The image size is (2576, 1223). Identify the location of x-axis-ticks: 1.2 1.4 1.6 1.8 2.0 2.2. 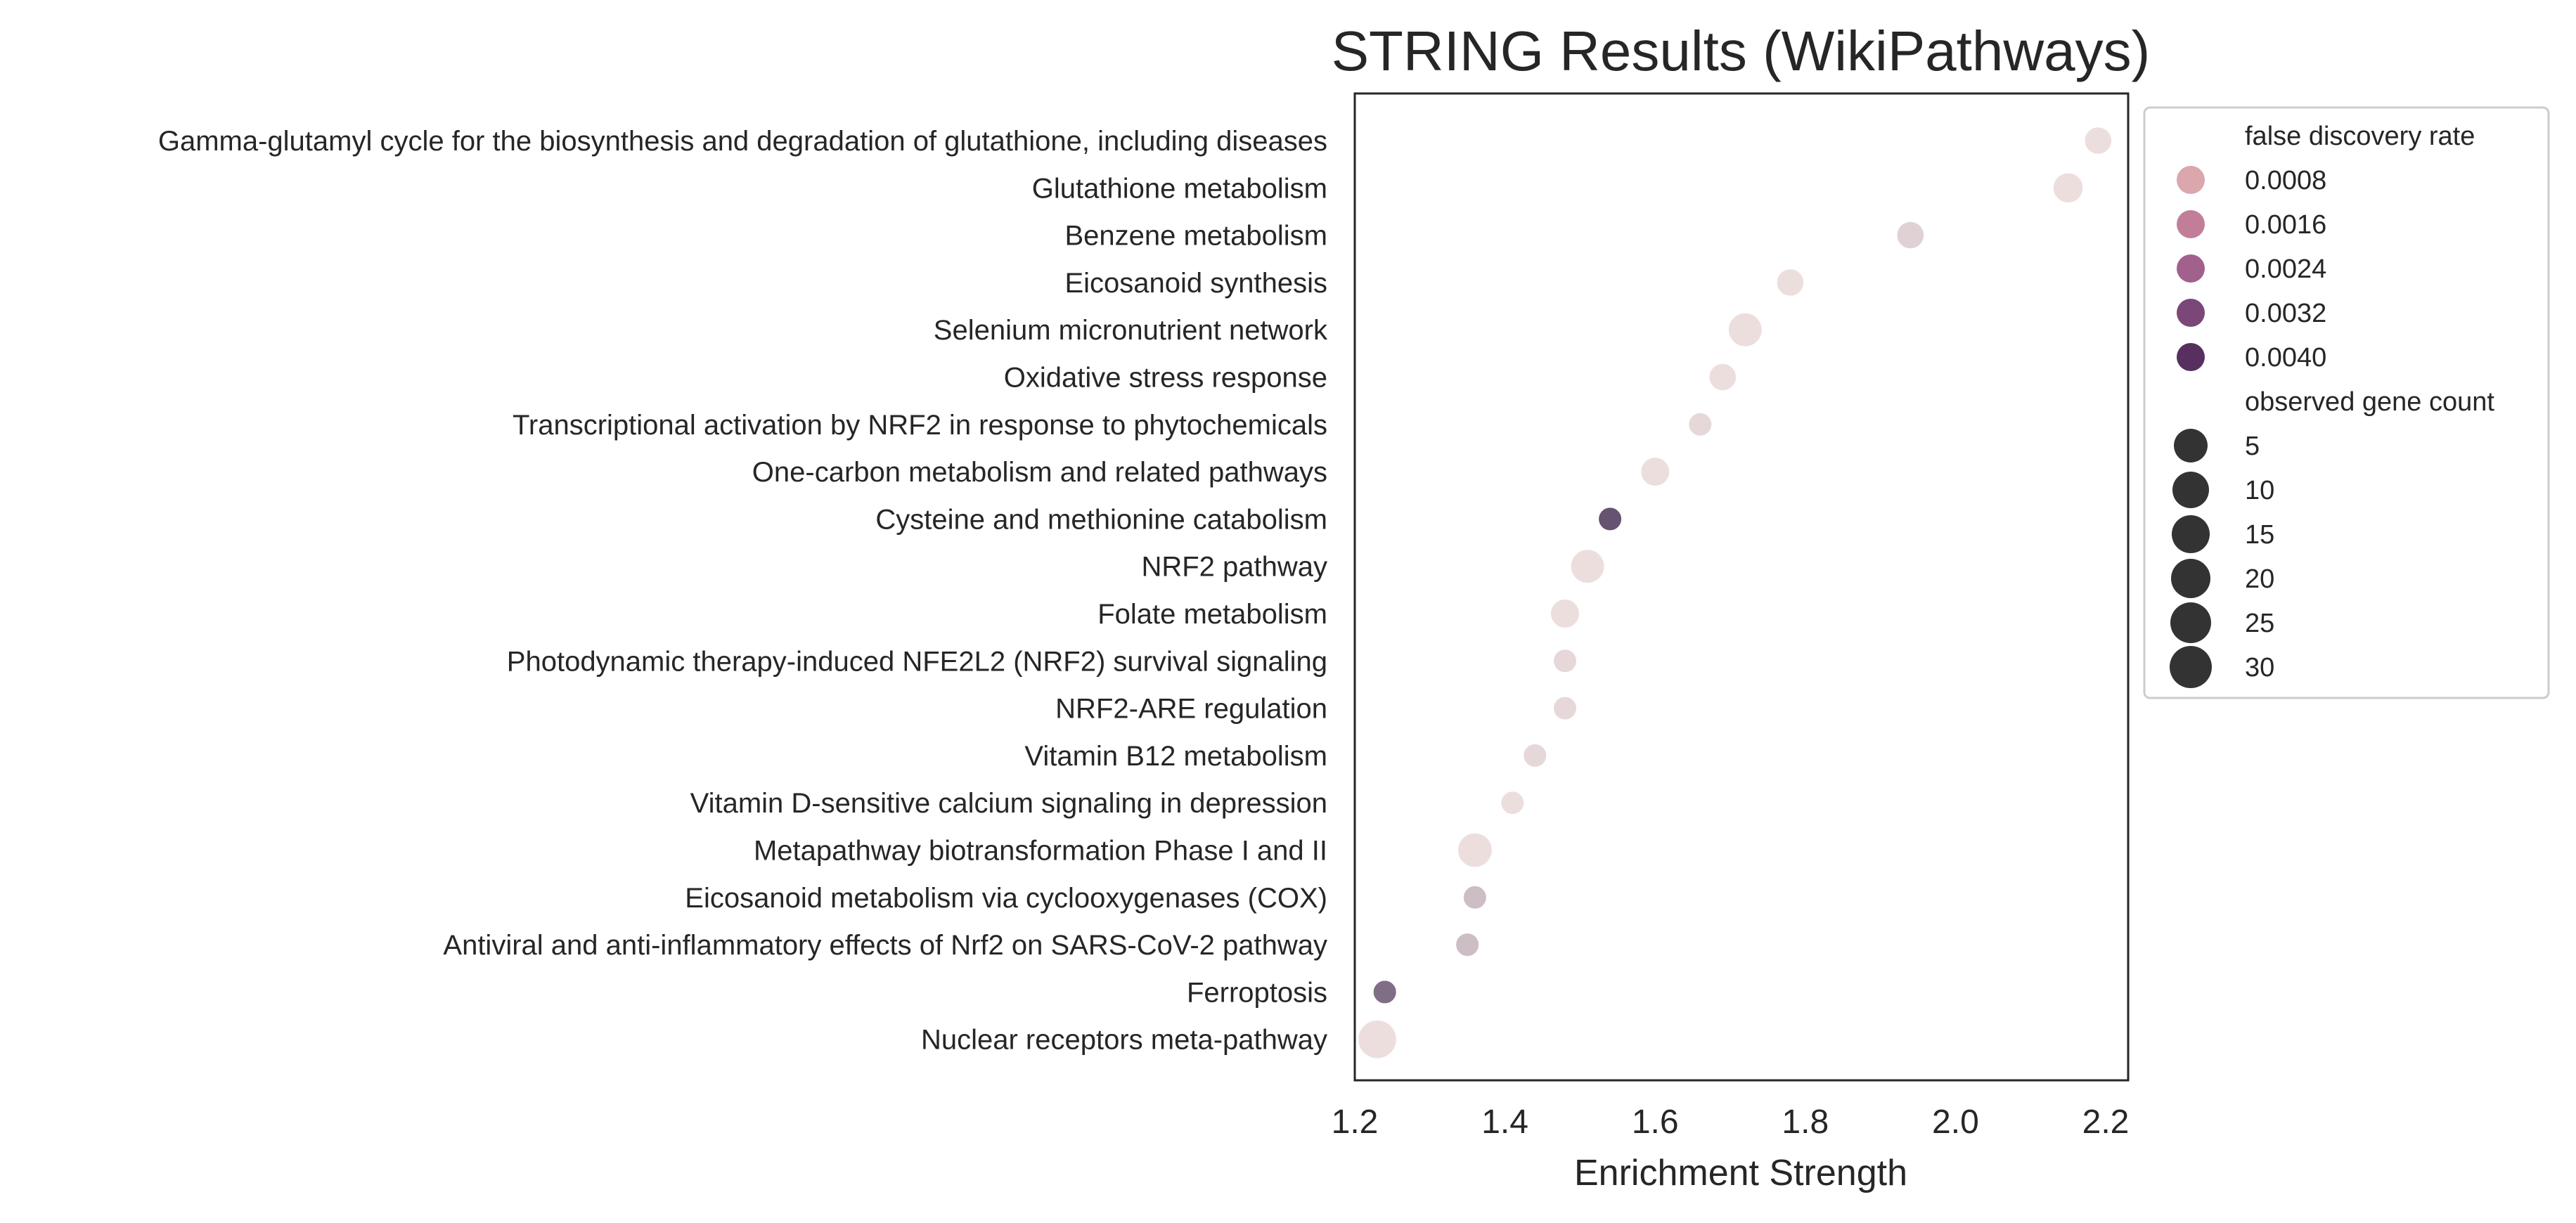
(1731, 1122).